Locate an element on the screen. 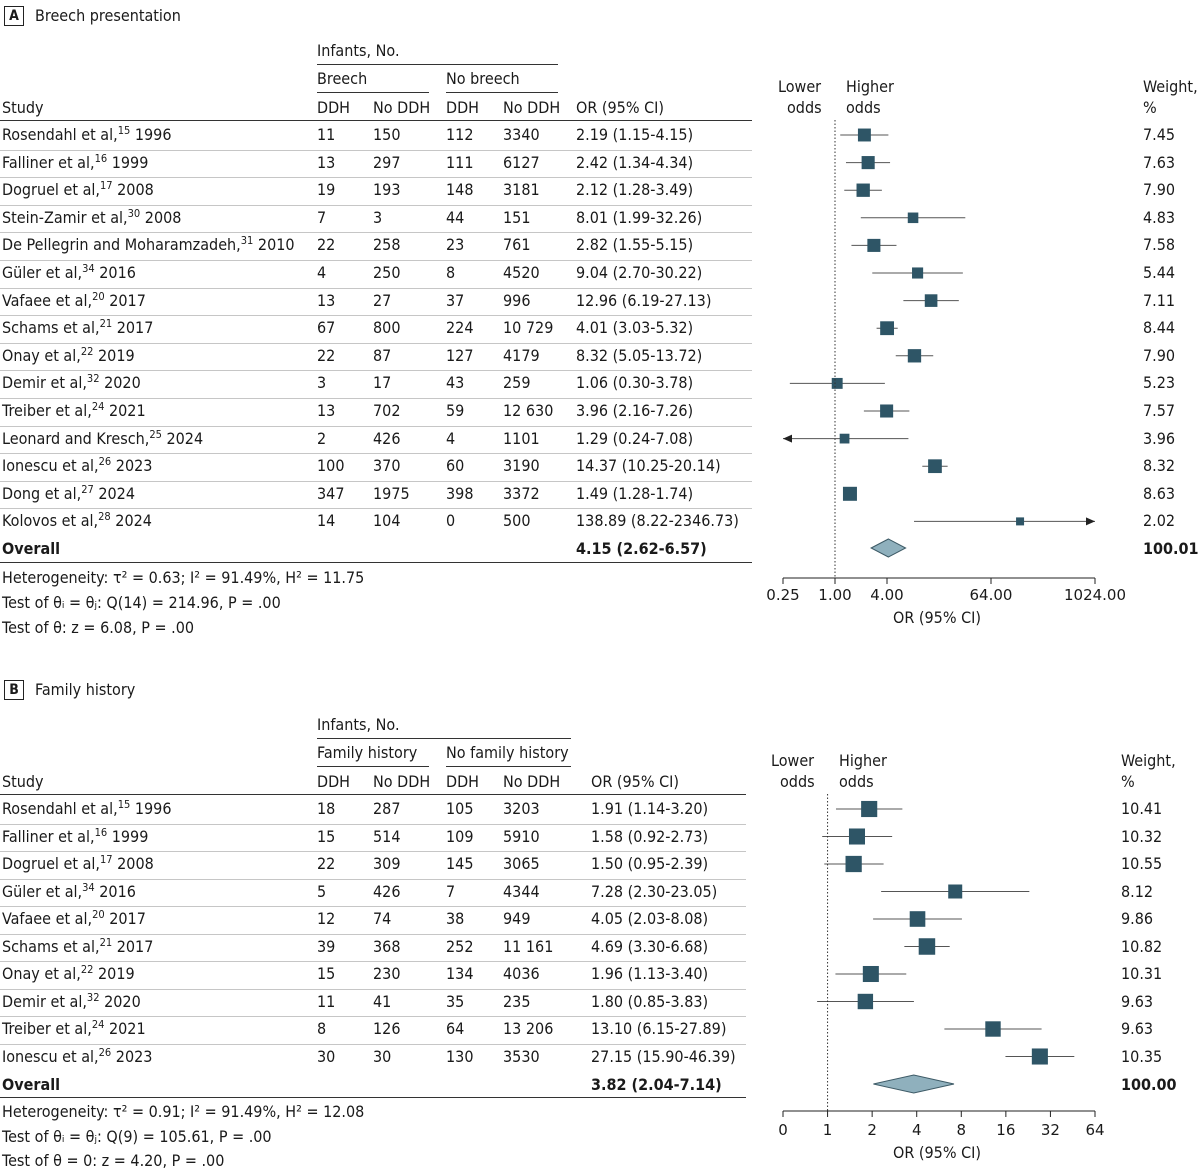 Image resolution: width=1198 pixels, height=1172 pixels. cell-ddh-exposed: 347 is located at coordinates (331, 493).